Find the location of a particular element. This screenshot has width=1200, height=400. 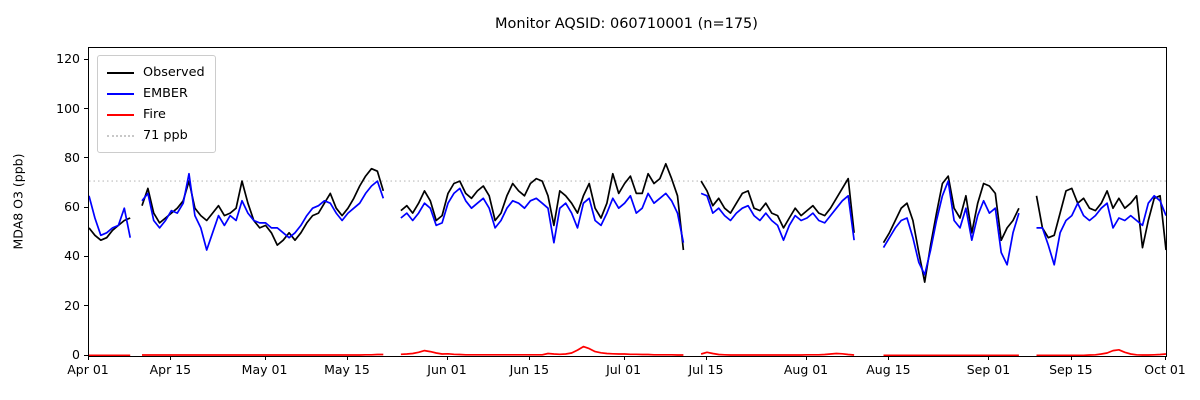

legend-item-fire: Fire is located at coordinates (156, 114).